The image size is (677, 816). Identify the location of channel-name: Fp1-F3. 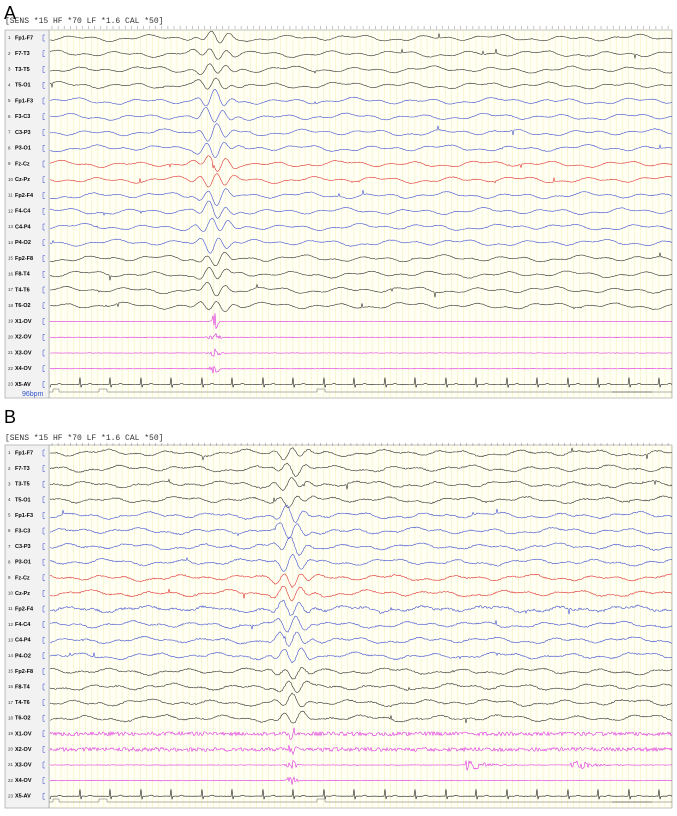
(24, 101).